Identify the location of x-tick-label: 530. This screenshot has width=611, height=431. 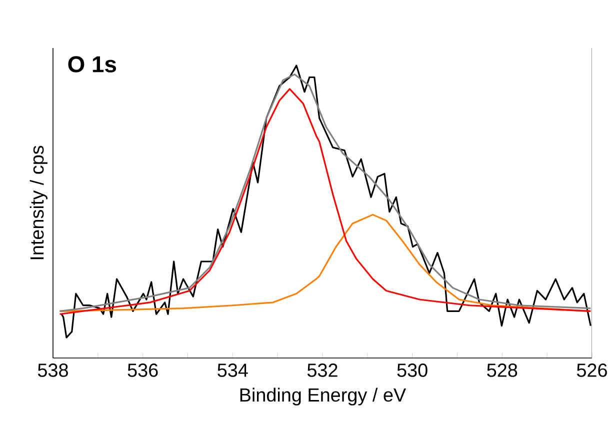
(412, 370).